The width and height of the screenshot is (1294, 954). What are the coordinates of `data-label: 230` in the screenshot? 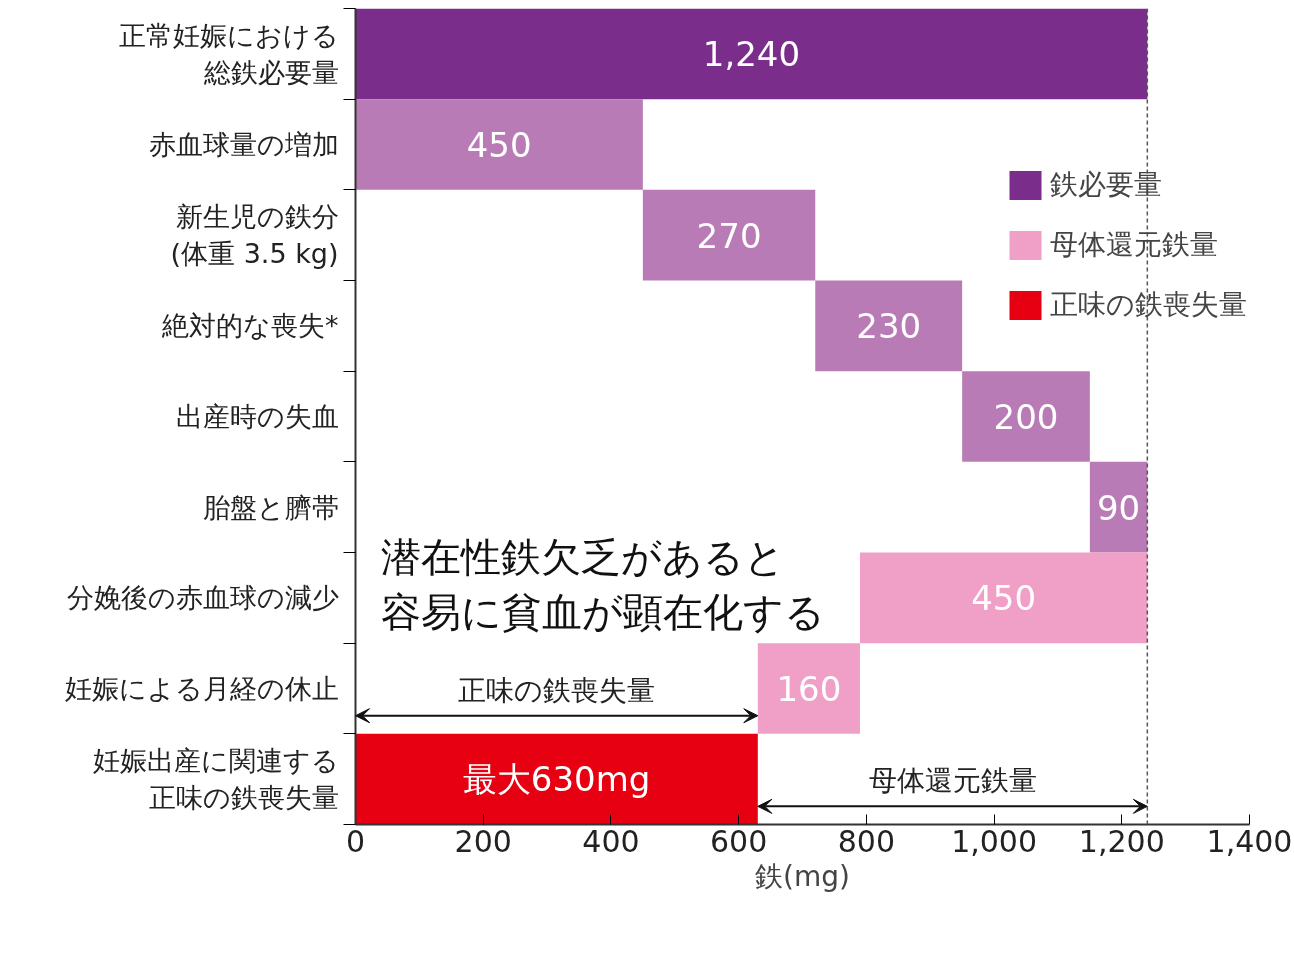 It's located at (889, 326).